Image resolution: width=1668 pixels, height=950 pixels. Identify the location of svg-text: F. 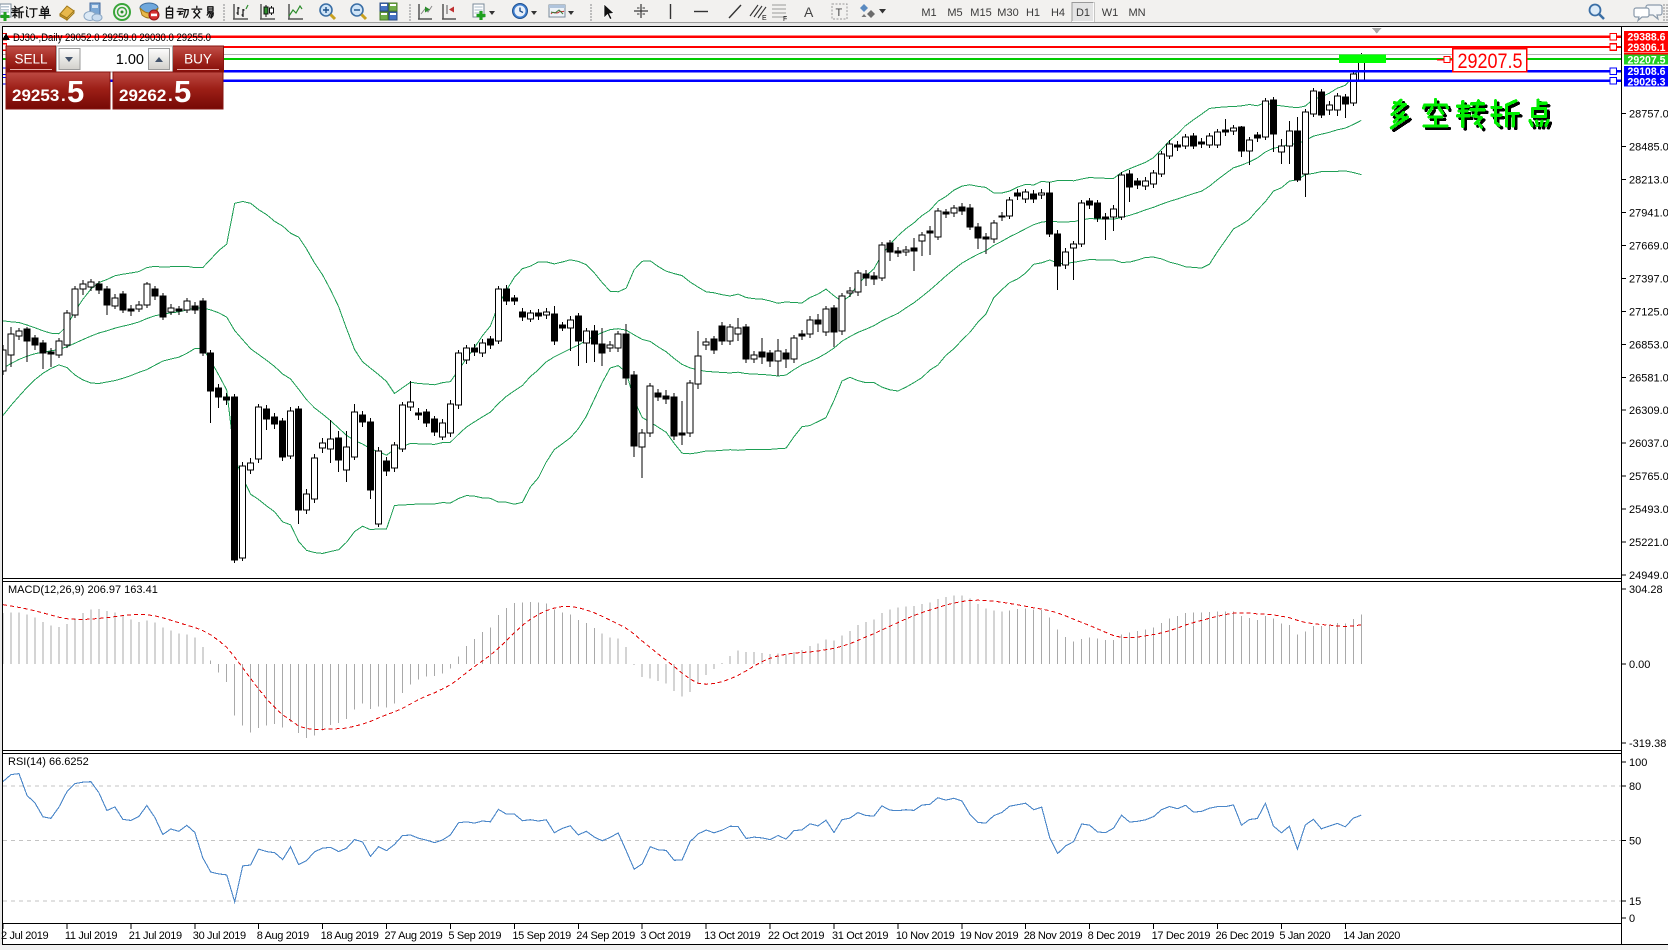
(785, 19).